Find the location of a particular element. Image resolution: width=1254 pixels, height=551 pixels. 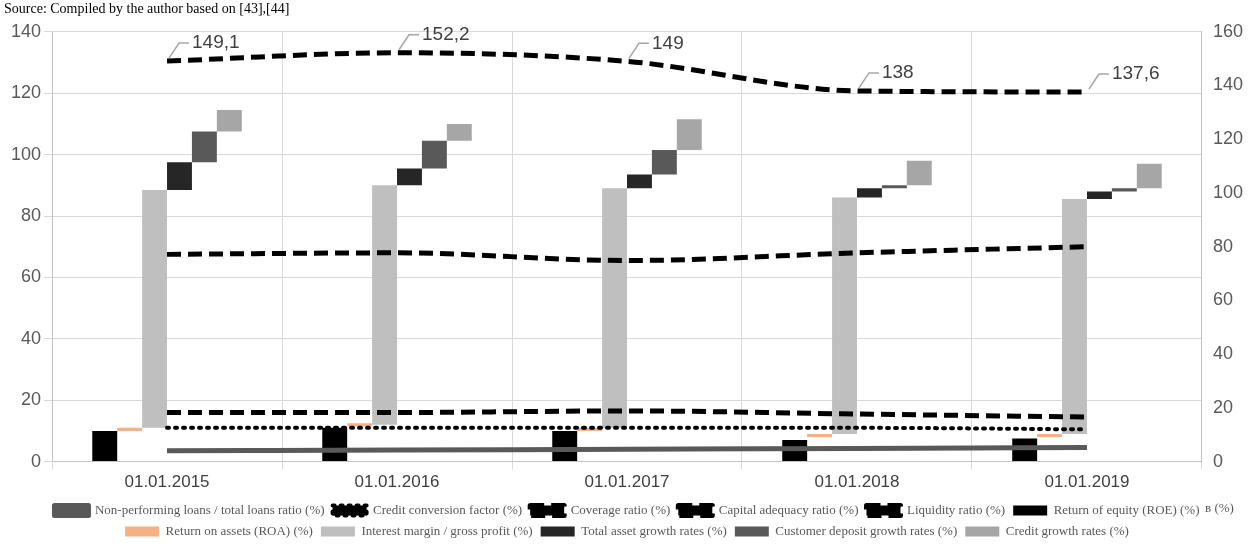

y2-tick-label: 100 is located at coordinates (1228, 191).